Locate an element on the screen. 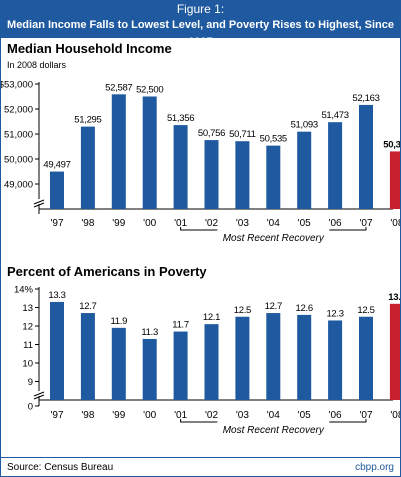 The width and height of the screenshot is (401, 477). chart-2-category-label: '05 is located at coordinates (304, 415).